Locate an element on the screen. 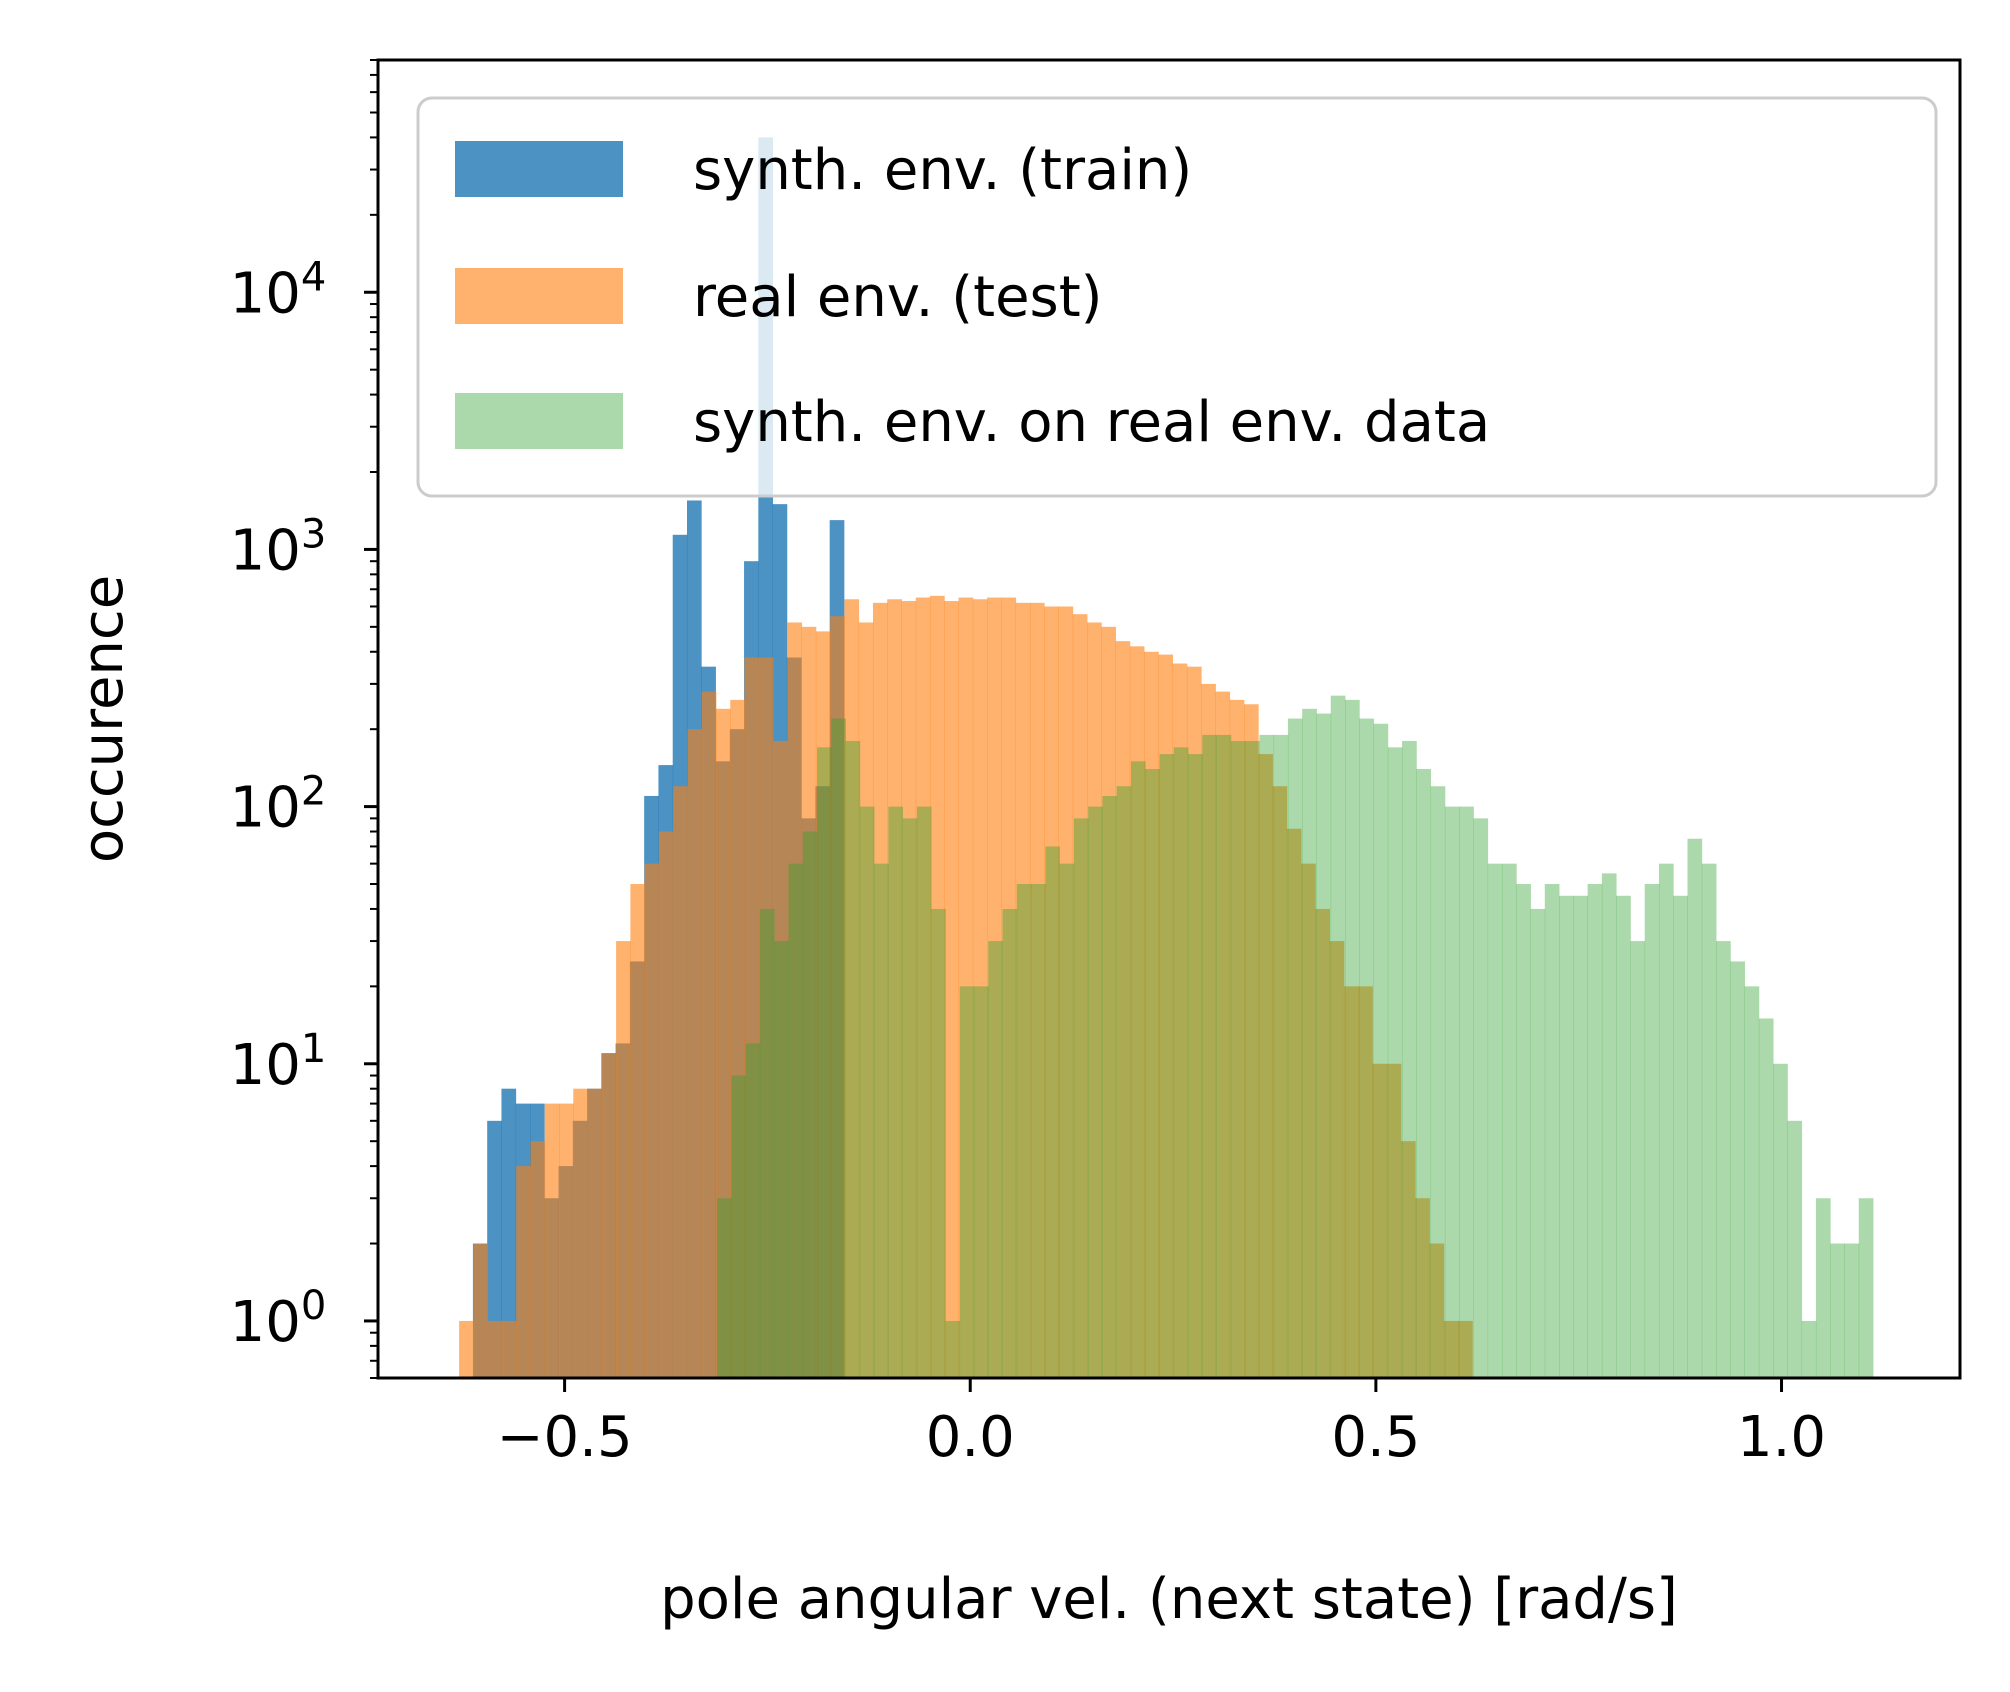  y-tick-label: 101 is located at coordinates (278, 1062).